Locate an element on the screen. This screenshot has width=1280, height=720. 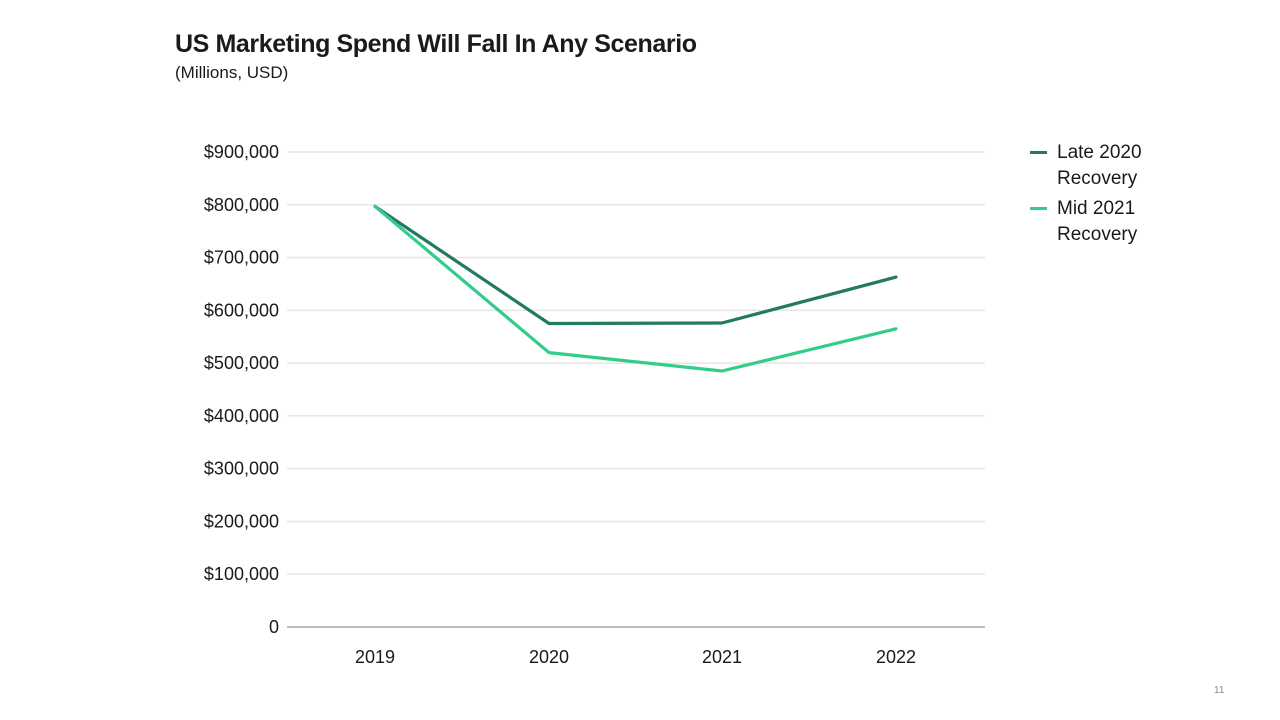
y-tick-label: $200,000 is located at coordinates (241, 521).